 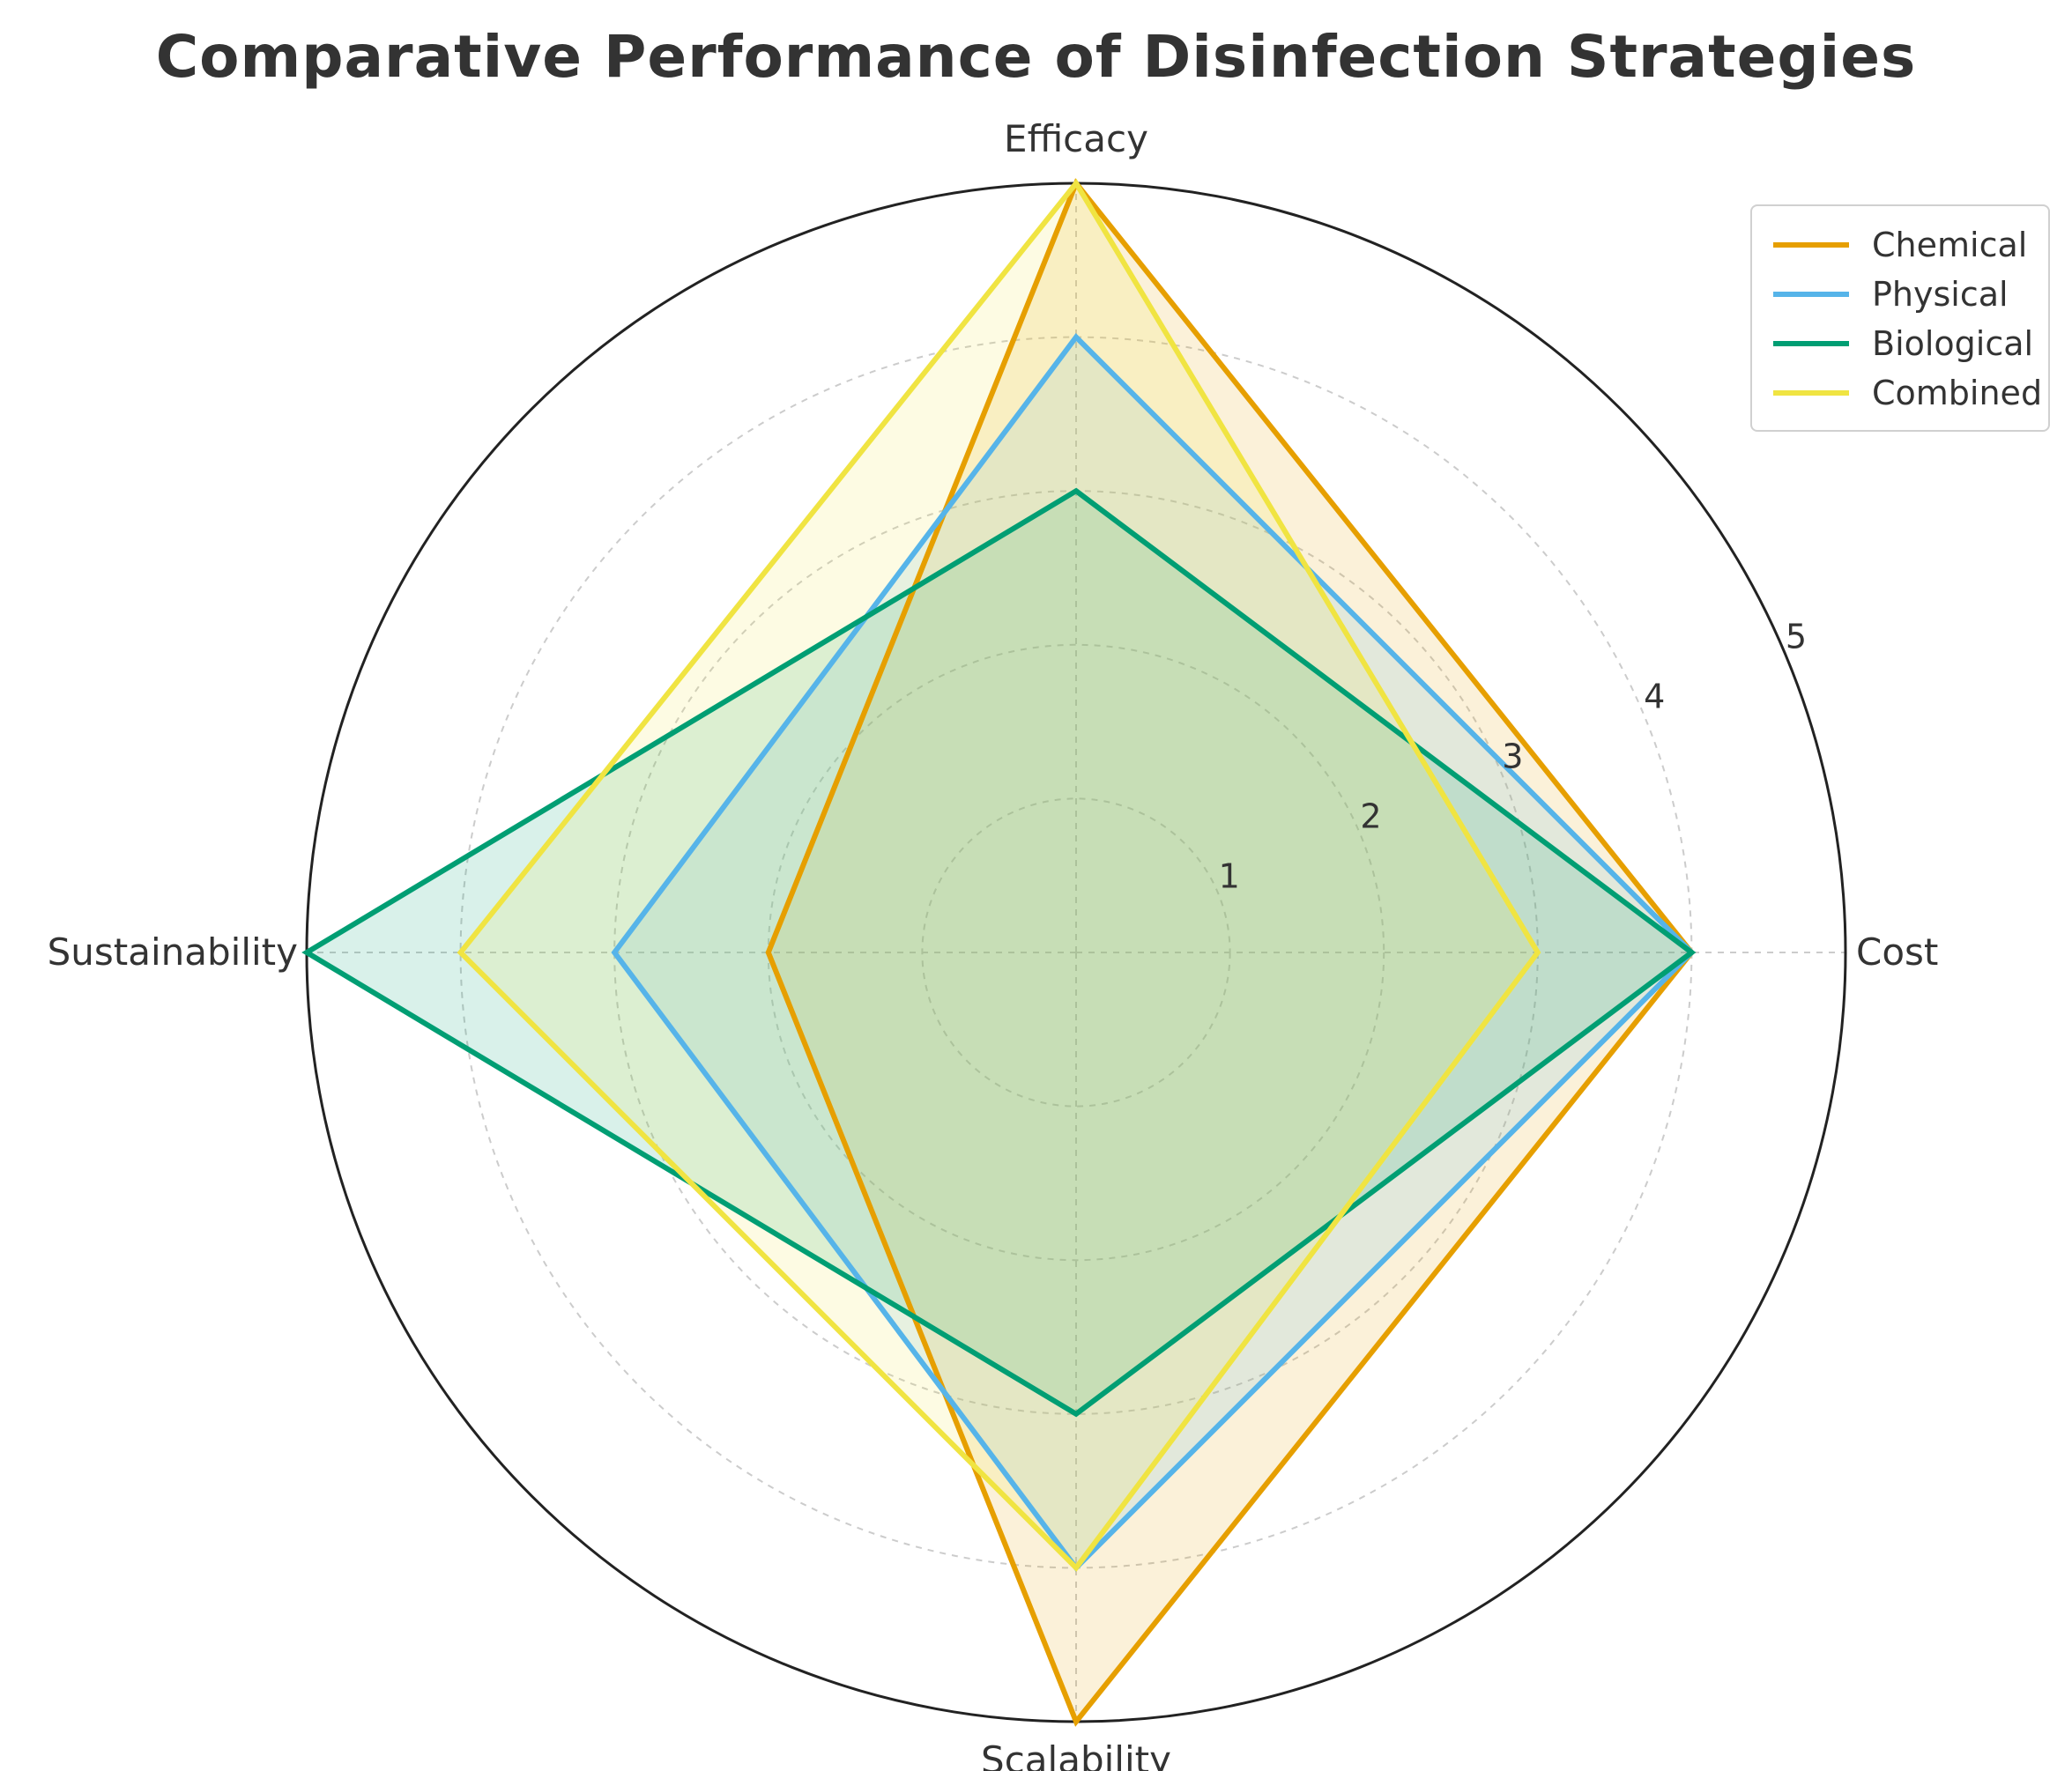 I want to click on axis-label-sustainability: Sustainability, so click(x=173, y=952).